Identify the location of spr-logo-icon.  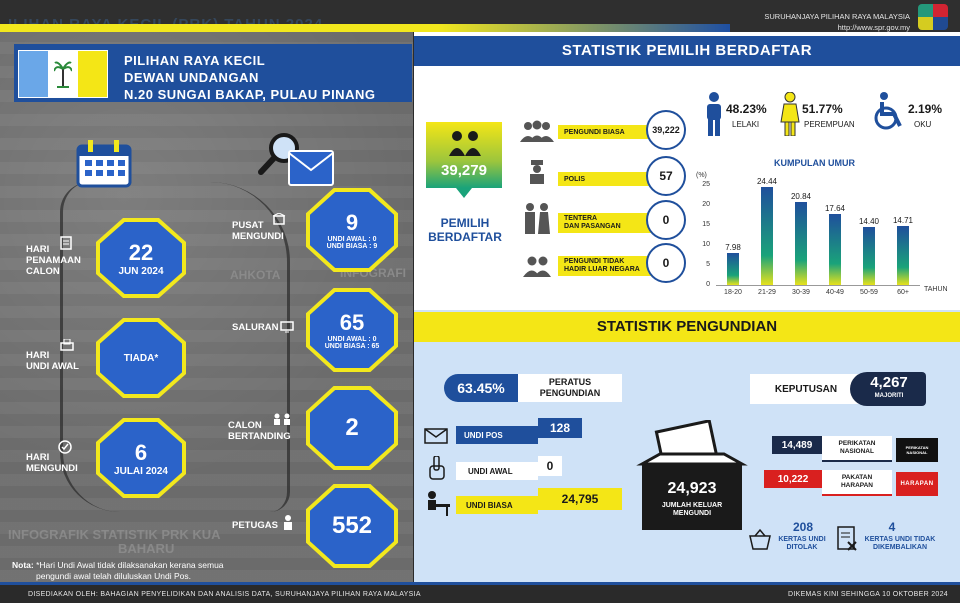
(933, 17).